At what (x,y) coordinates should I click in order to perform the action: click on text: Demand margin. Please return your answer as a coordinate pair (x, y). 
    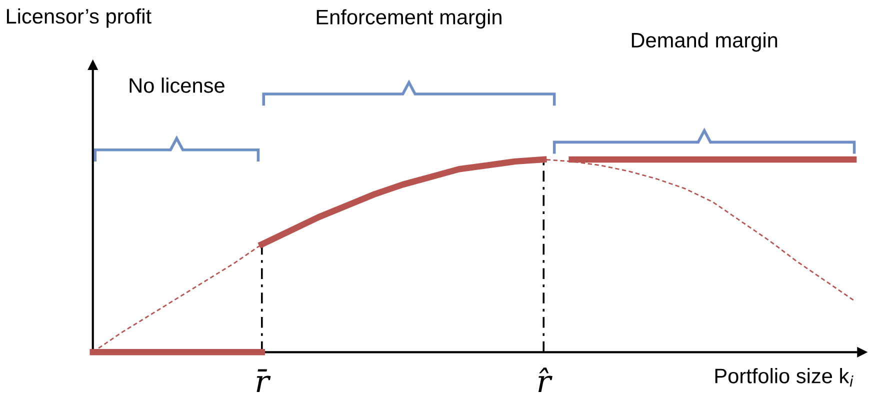
    Looking at the image, I should click on (705, 42).